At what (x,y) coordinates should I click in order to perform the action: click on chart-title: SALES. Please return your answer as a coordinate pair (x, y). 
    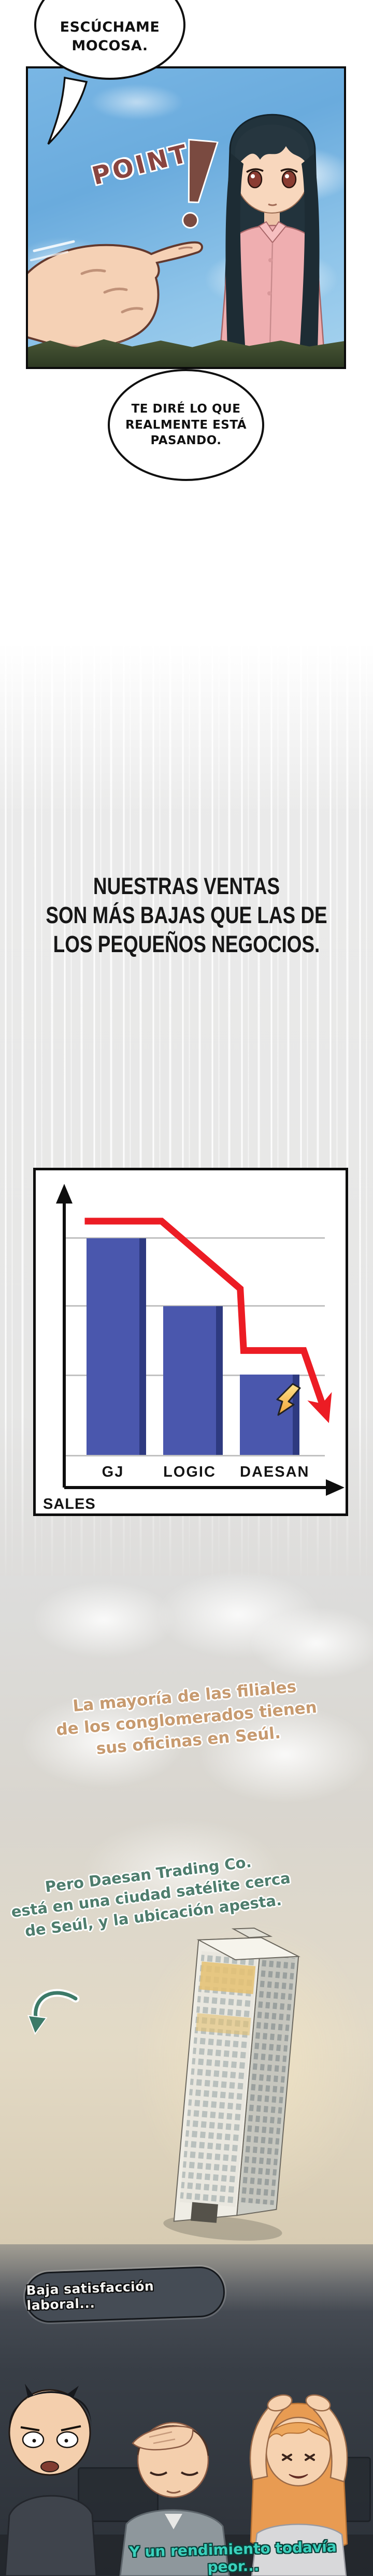
    Looking at the image, I should click on (69, 1504).